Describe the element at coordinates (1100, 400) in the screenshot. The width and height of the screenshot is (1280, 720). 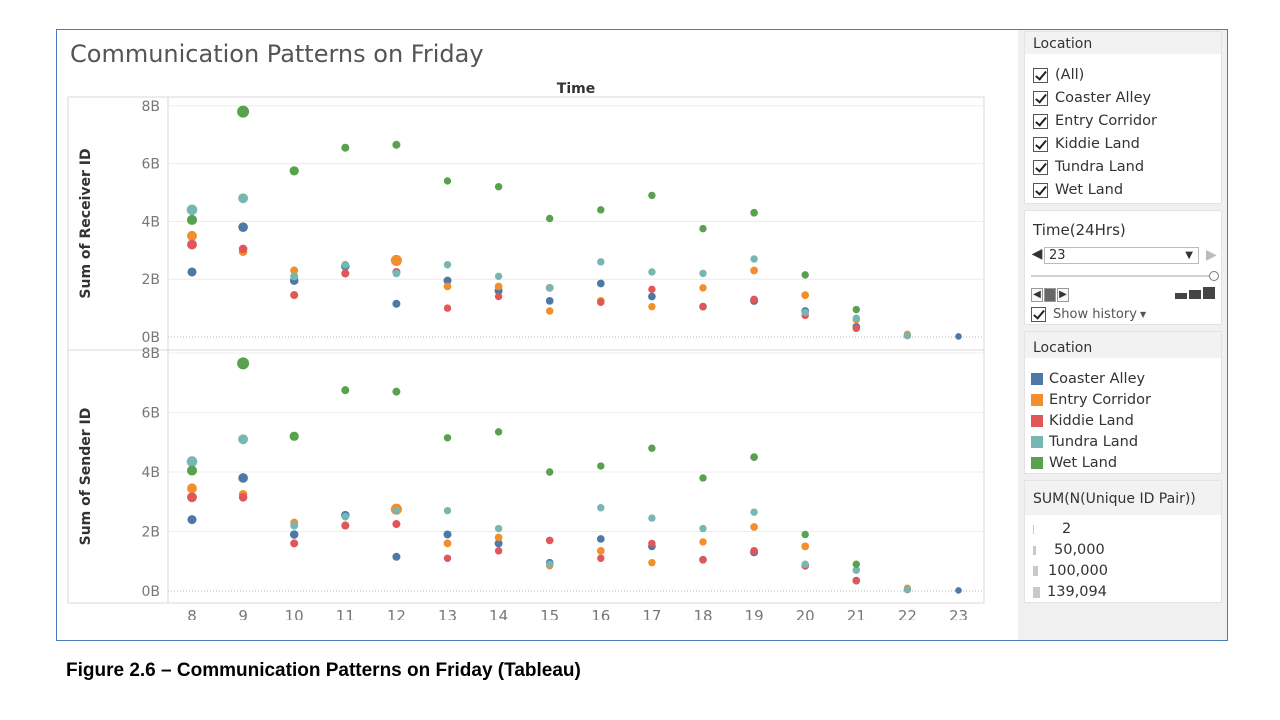
I see `legend-item-label: Entry Corridor` at that location.